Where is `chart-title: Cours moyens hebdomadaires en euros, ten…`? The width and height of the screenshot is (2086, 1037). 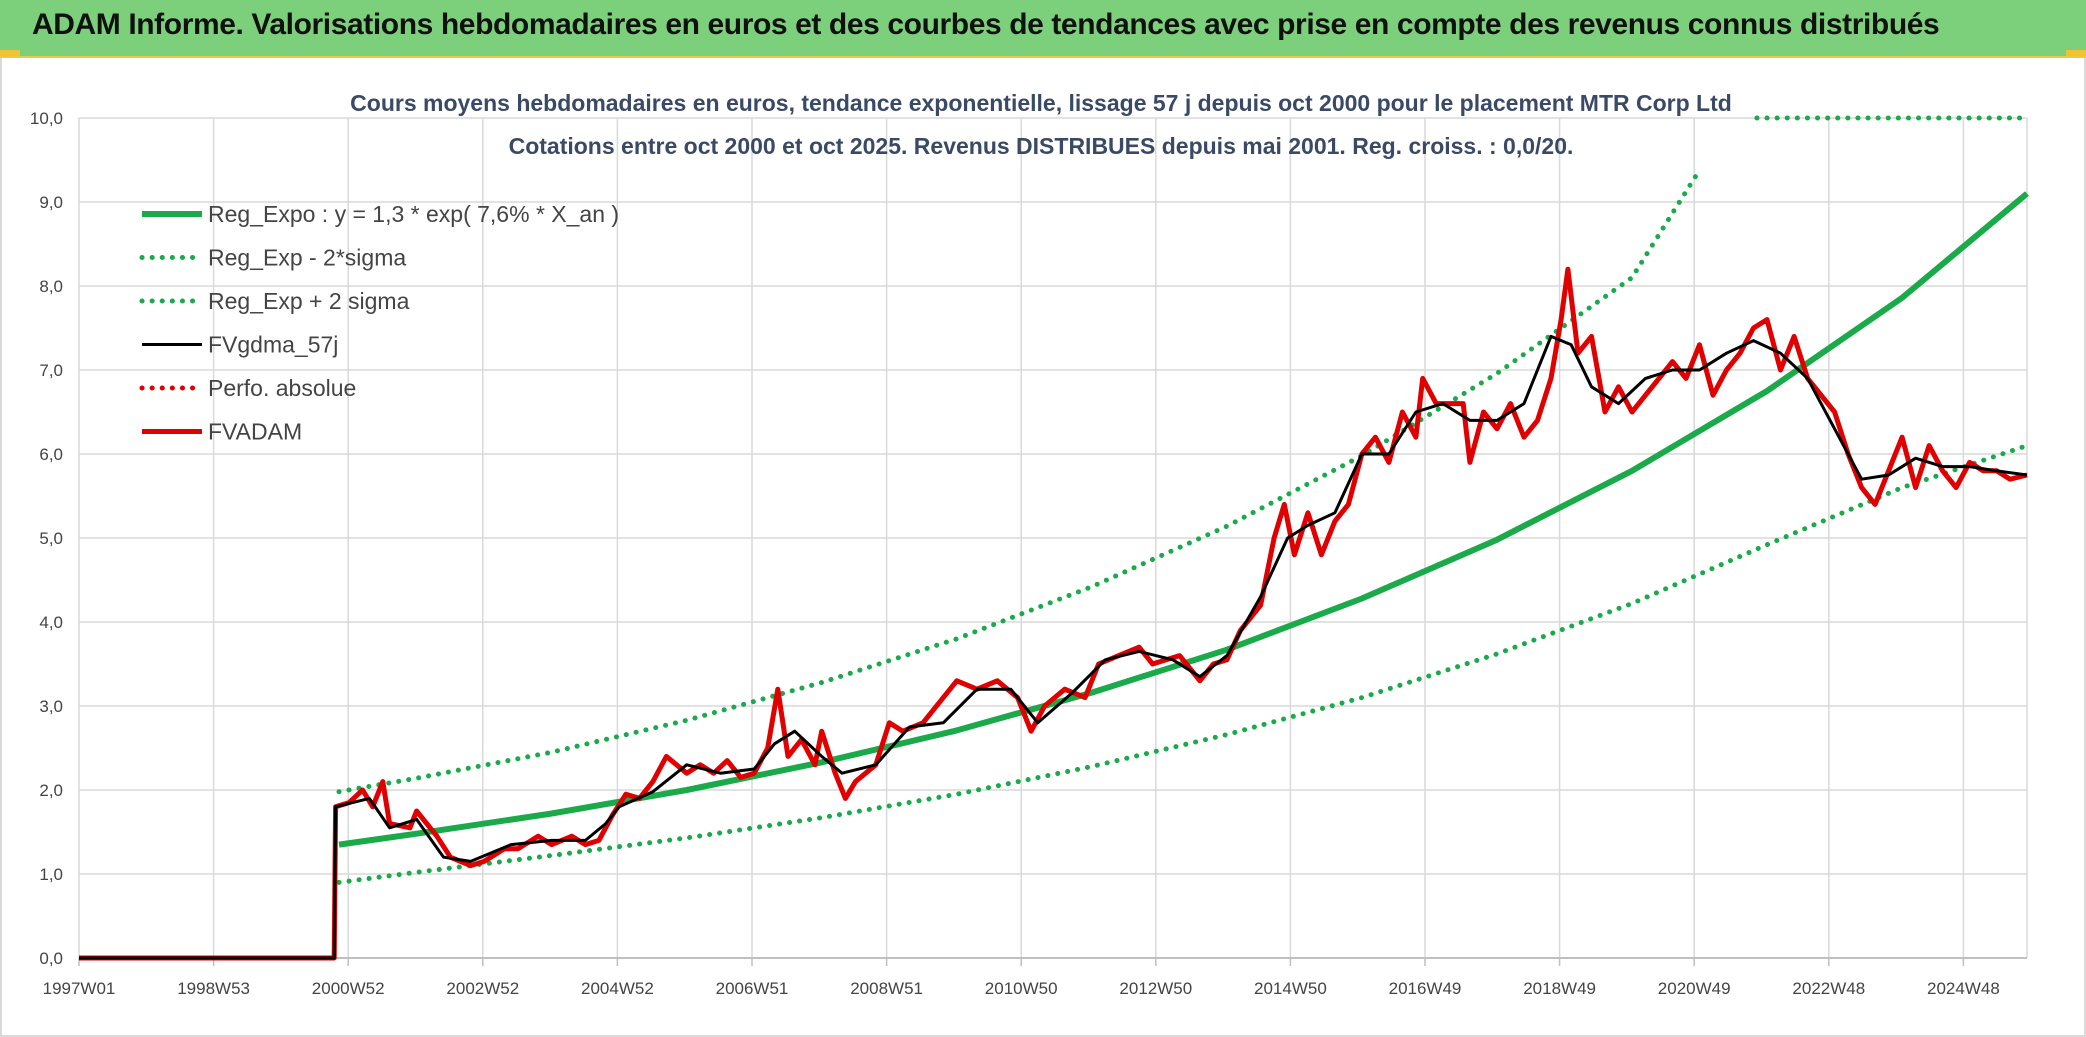
chart-title: Cours moyens hebdomadaires en euros, ten… is located at coordinates (1041, 103).